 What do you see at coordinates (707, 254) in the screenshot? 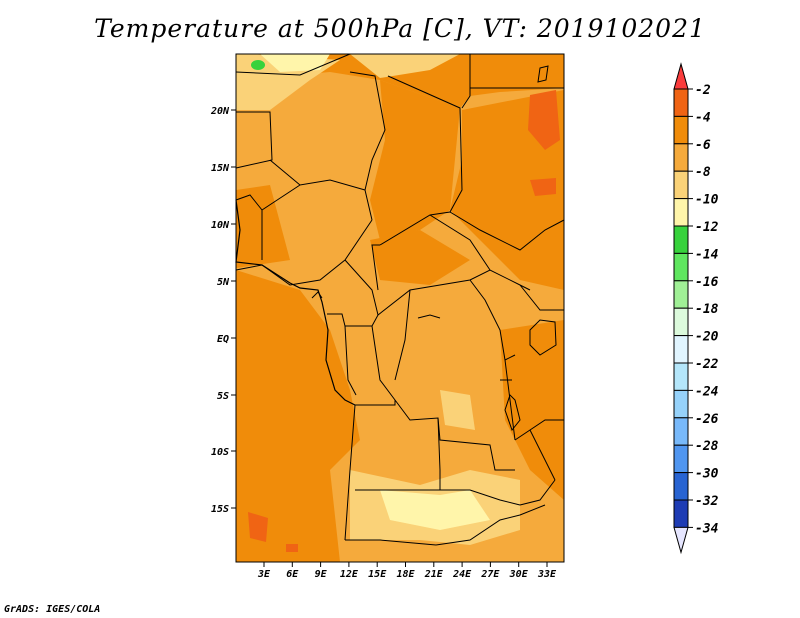
I see `colorbar-label: -14` at bounding box center [707, 254].